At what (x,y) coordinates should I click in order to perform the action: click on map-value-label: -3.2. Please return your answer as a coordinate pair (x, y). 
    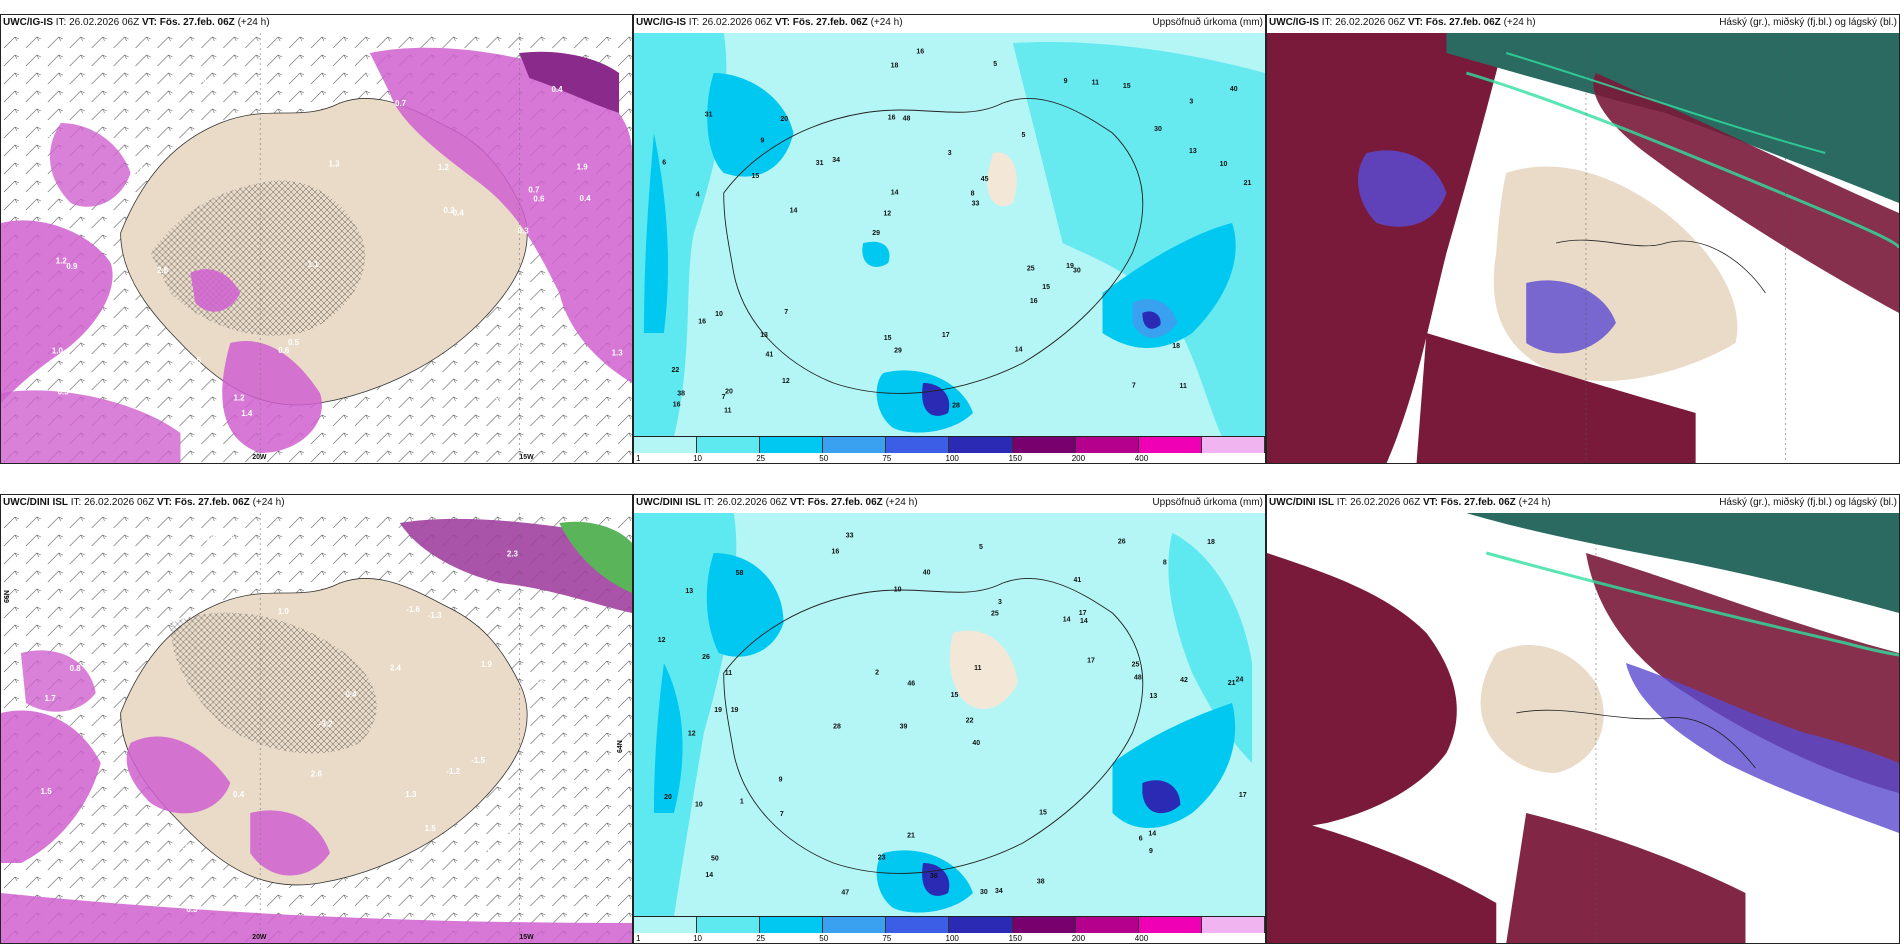
    Looking at the image, I should click on (326, 723).